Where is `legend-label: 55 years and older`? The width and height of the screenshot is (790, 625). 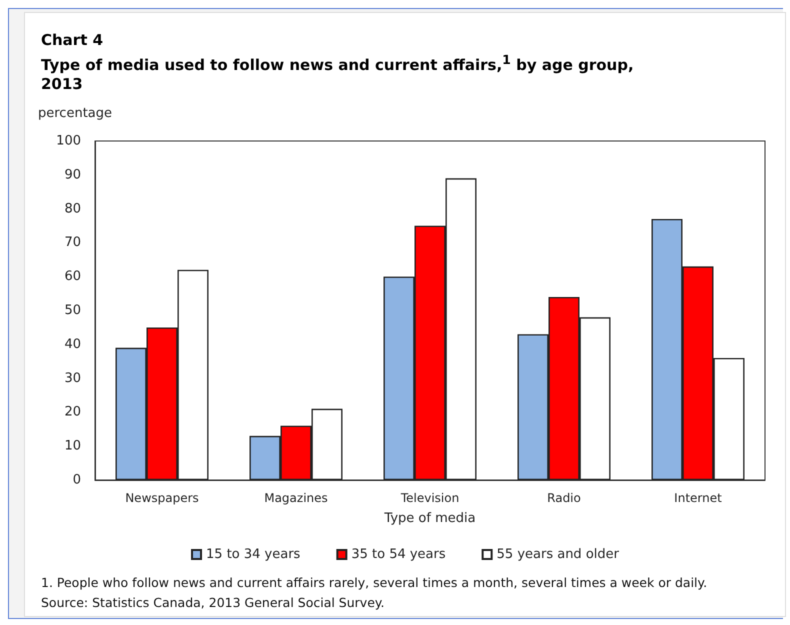
legend-label: 55 years and older is located at coordinates (558, 554).